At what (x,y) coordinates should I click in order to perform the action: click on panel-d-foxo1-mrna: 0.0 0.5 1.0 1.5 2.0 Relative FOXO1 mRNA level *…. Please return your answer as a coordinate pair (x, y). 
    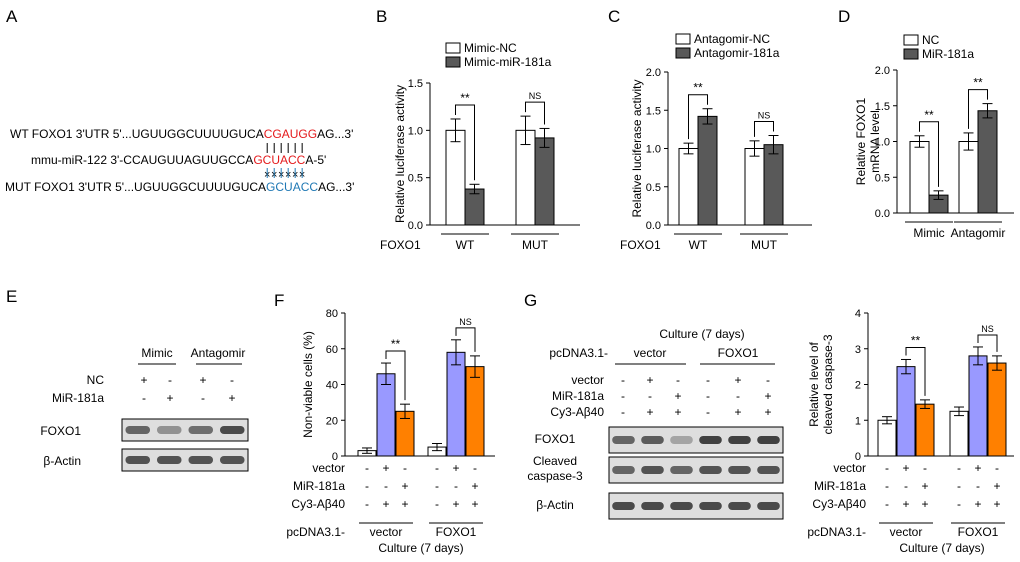
    Looking at the image, I should click on (934, 136).